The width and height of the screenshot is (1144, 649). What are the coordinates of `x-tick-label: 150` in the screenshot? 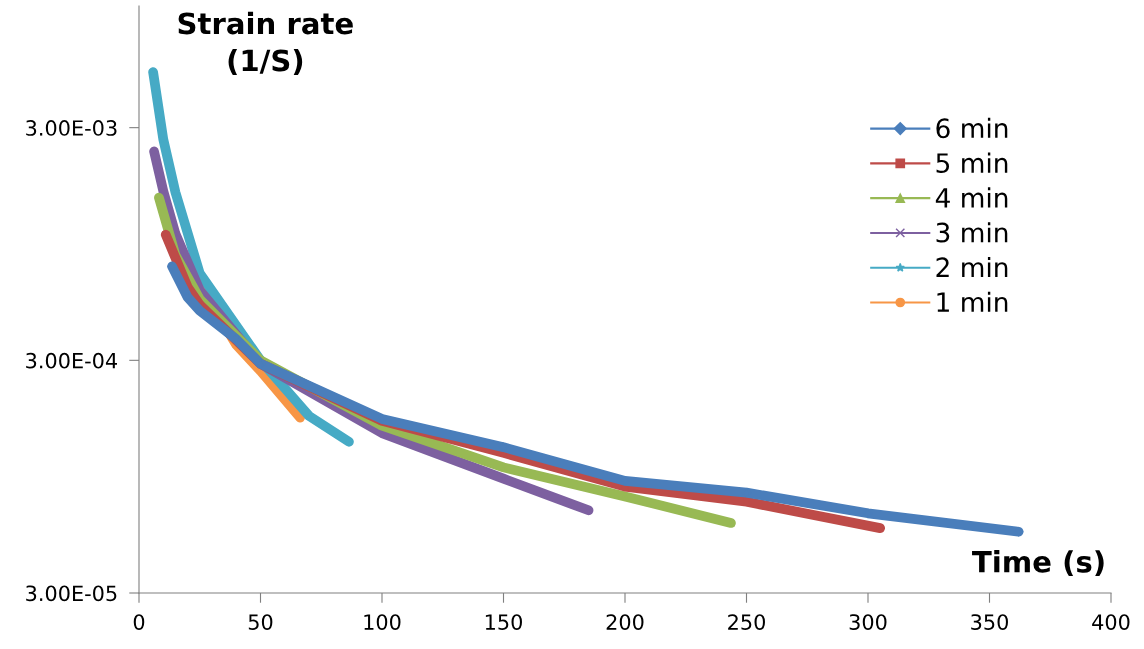 It's located at (503, 622).